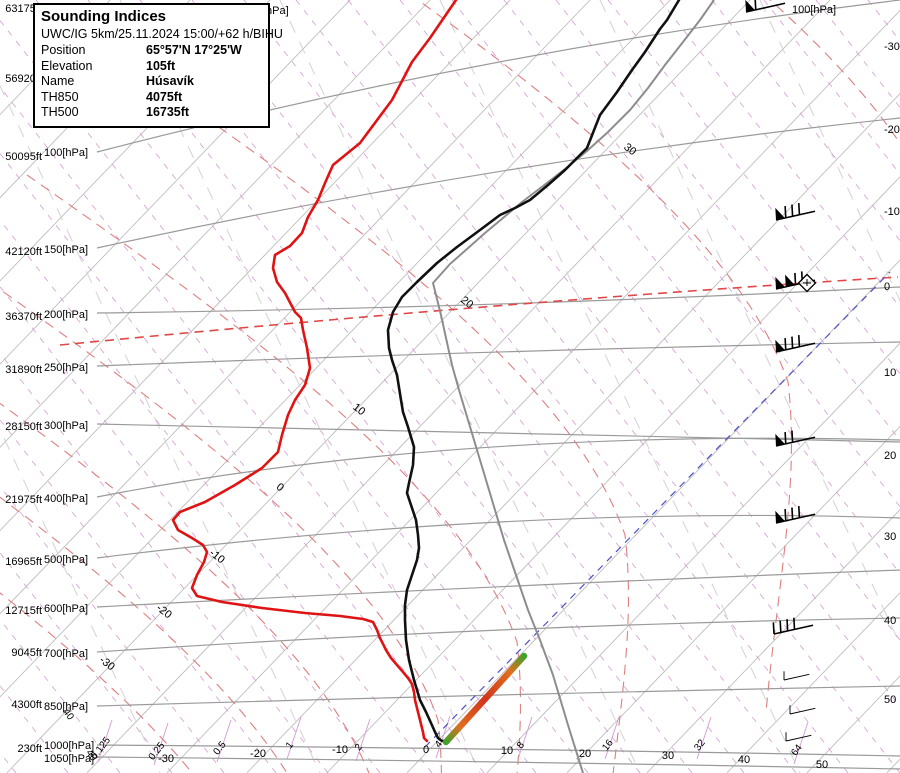 This screenshot has height=773, width=900. What do you see at coordinates (66, 654) in the screenshot?
I see `pressure-label: 700[hPa]` at bounding box center [66, 654].